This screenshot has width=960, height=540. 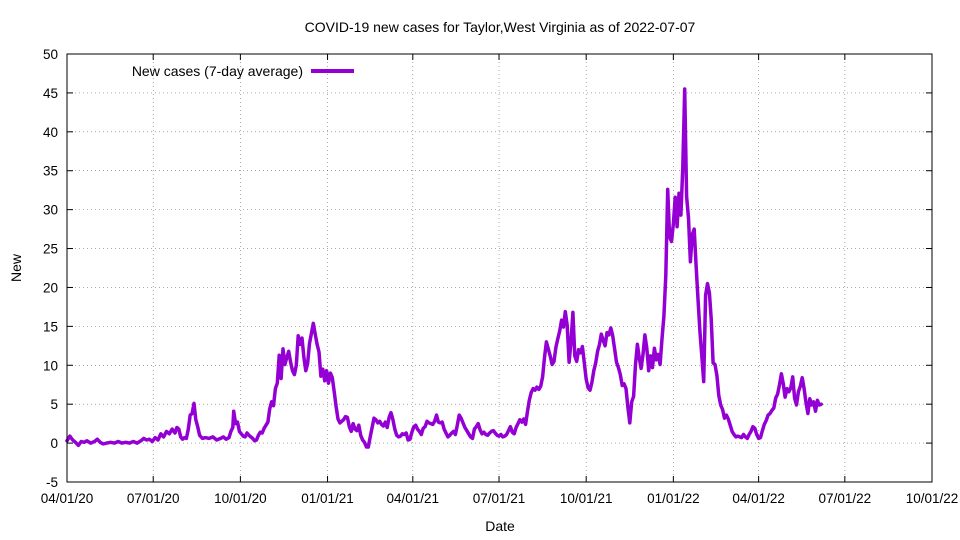 What do you see at coordinates (50, 54) in the screenshot?
I see `y-tick-label: 50` at bounding box center [50, 54].